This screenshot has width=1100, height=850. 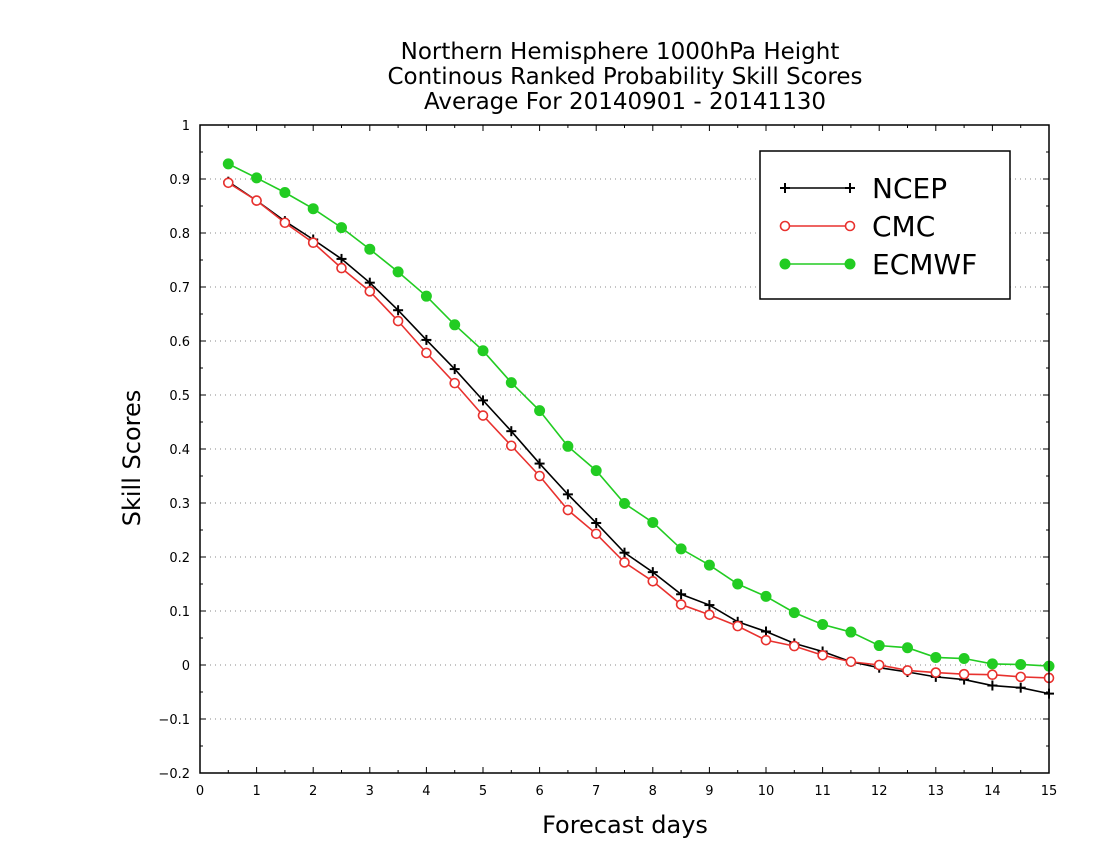 What do you see at coordinates (909, 188) in the screenshot?
I see `legend-label-ncep: NCEP` at bounding box center [909, 188].